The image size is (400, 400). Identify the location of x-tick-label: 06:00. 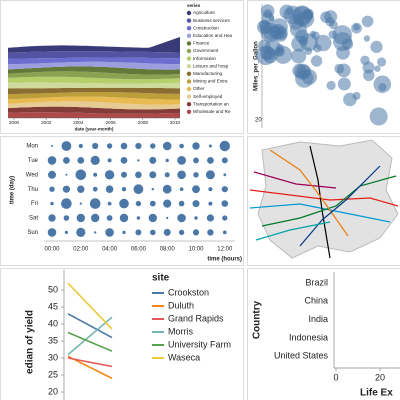
(139, 250).